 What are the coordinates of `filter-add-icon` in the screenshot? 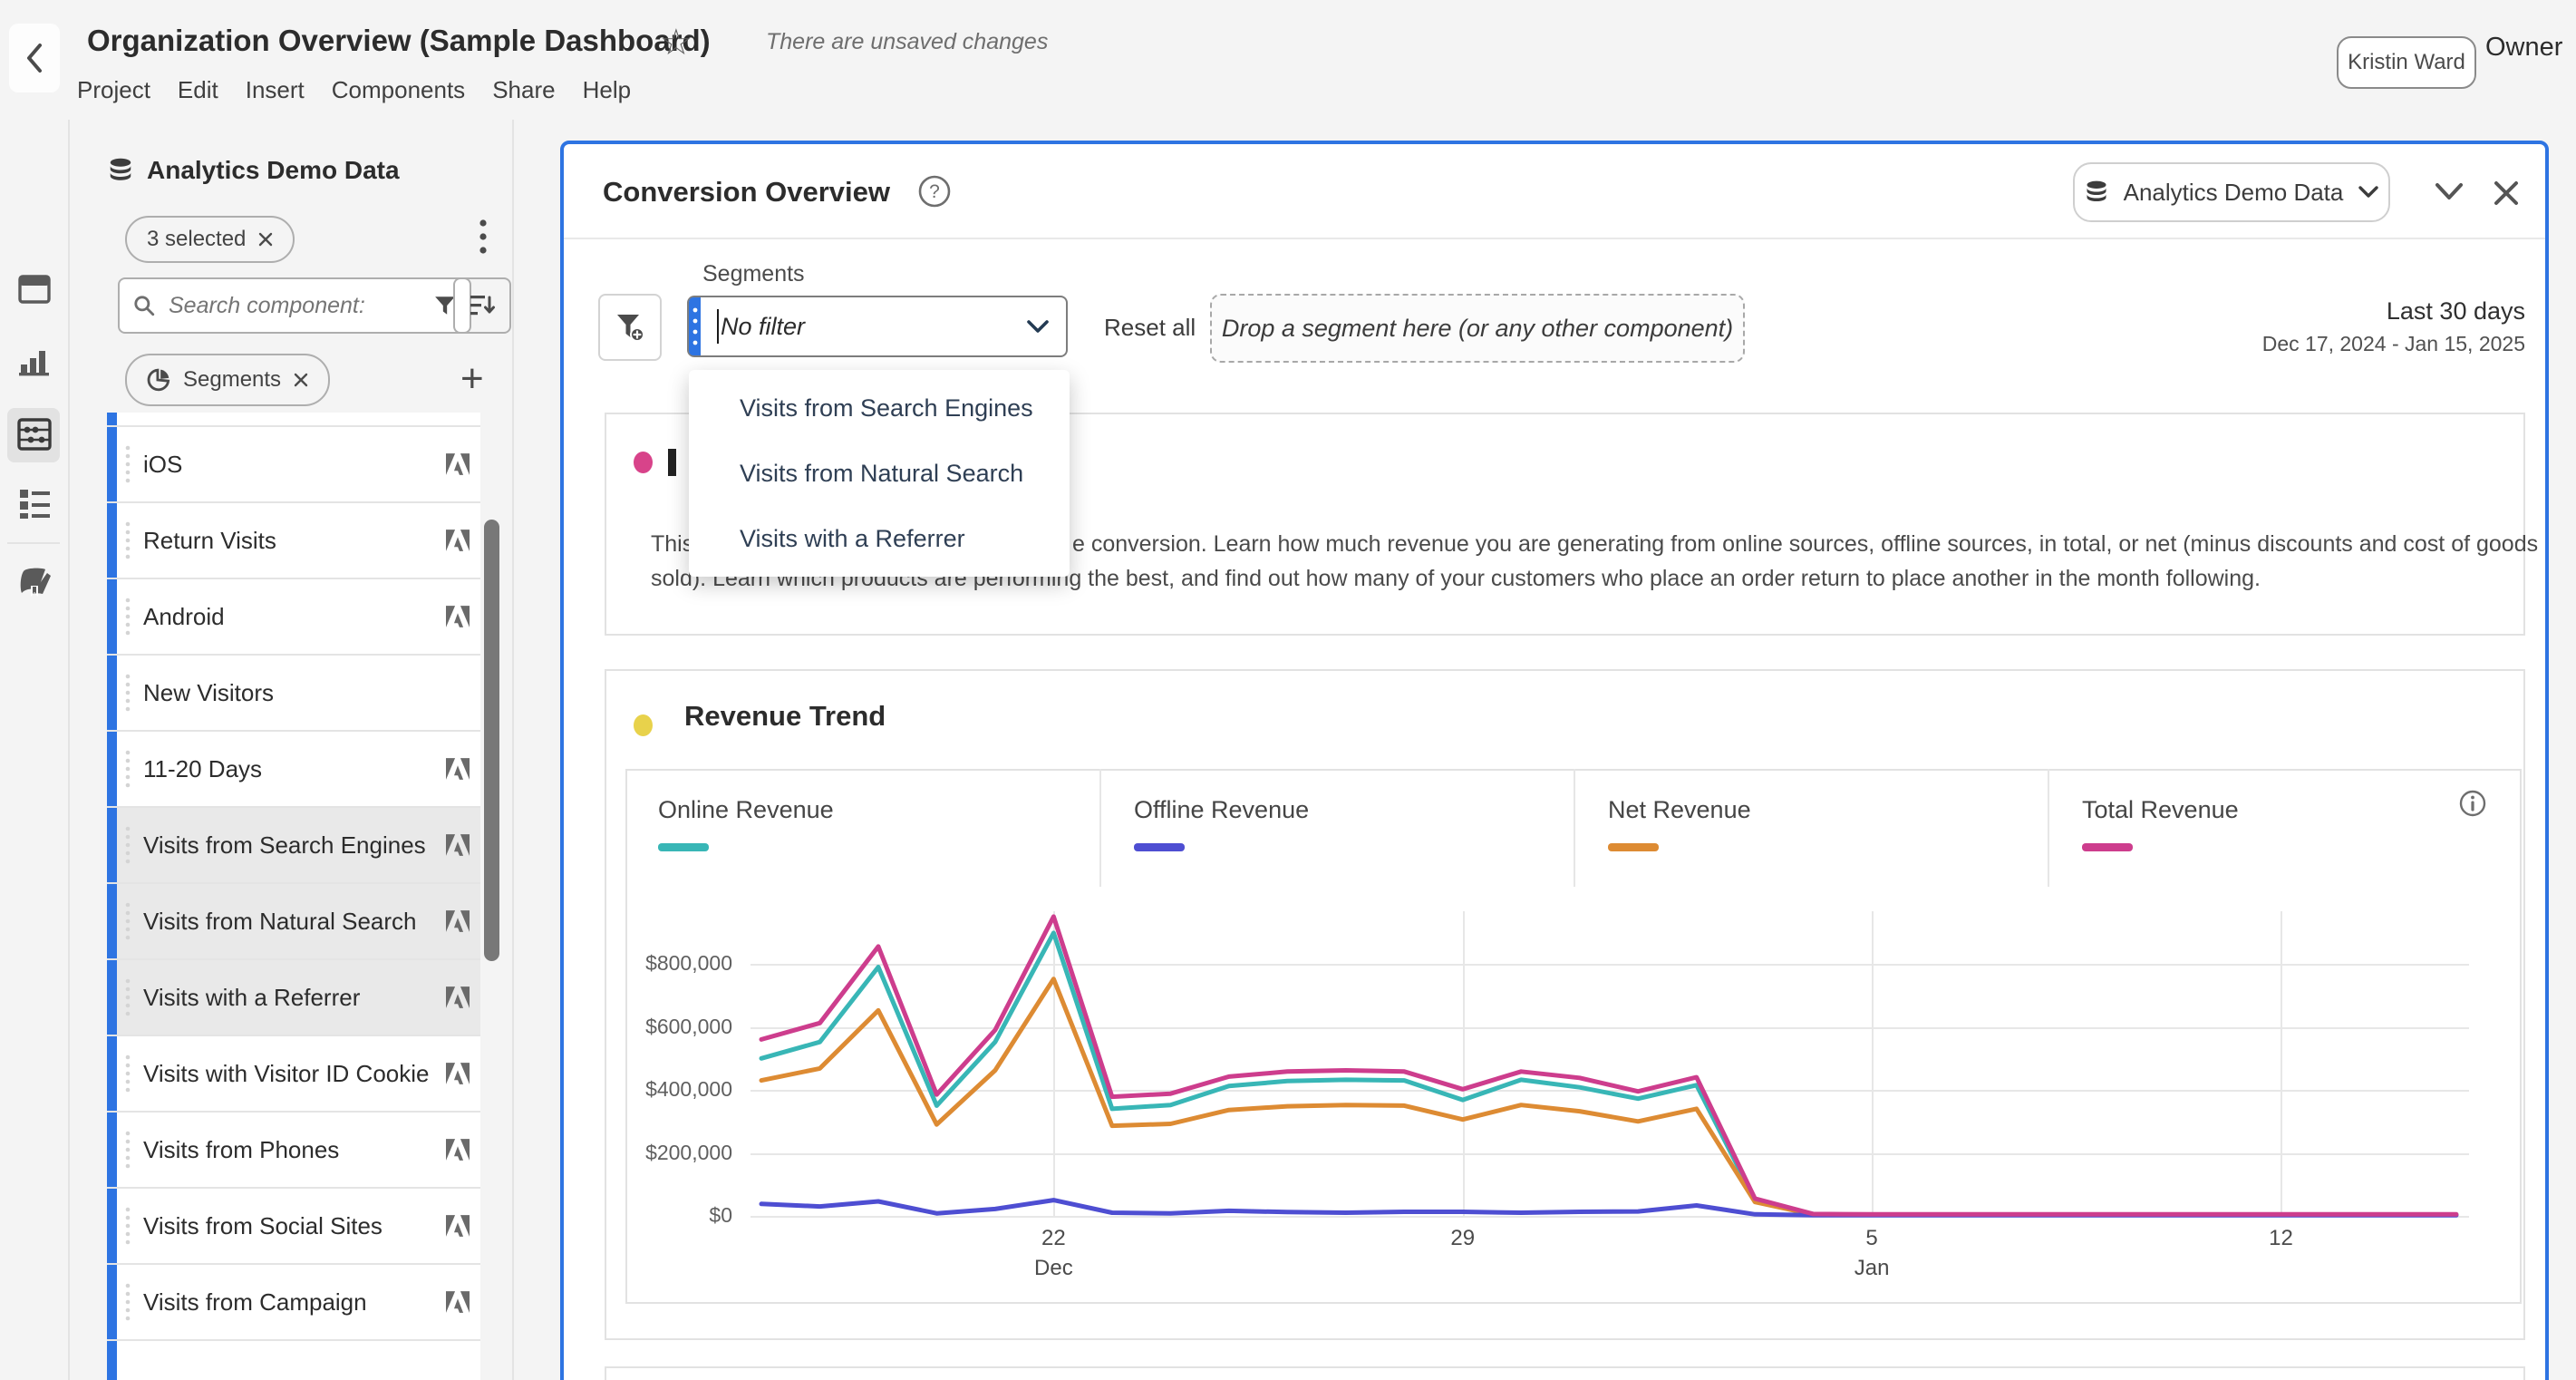 It's located at (630, 328).